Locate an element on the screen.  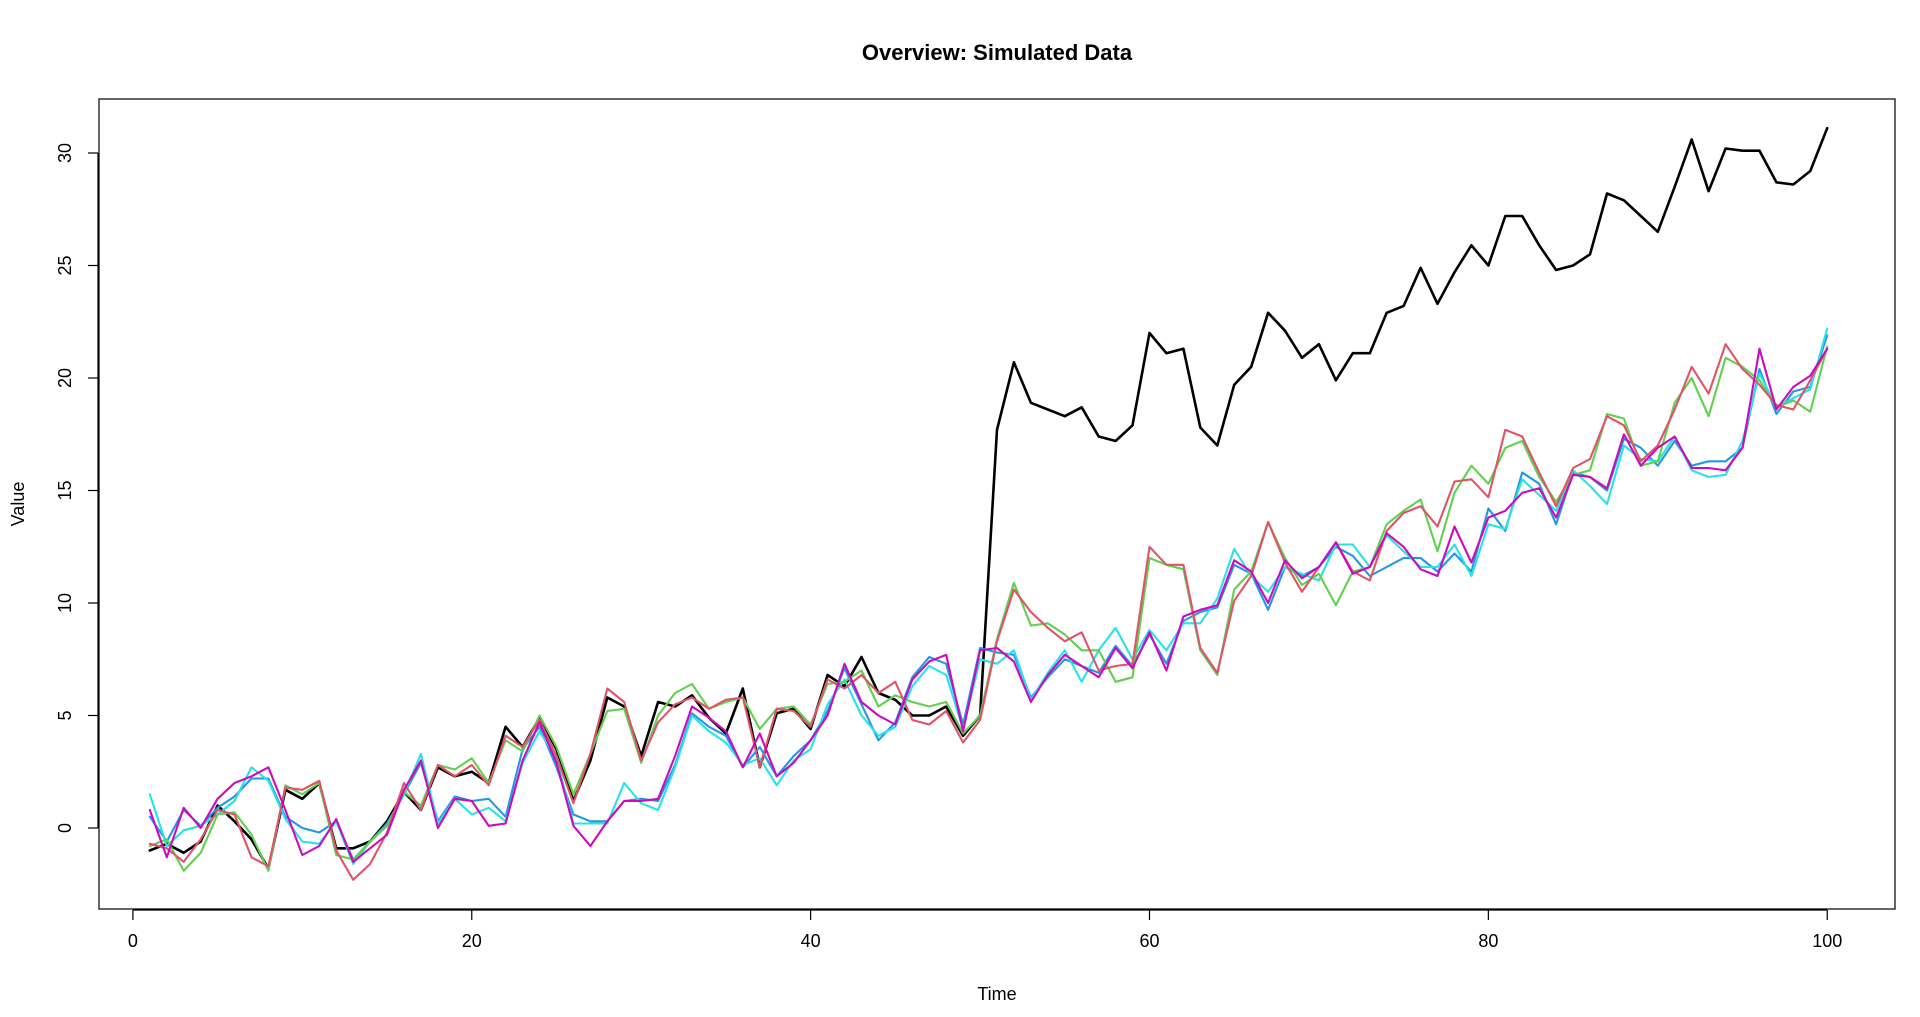
y-axis: 0 5 10 15 20 25 30 is located at coordinates (77, 488).